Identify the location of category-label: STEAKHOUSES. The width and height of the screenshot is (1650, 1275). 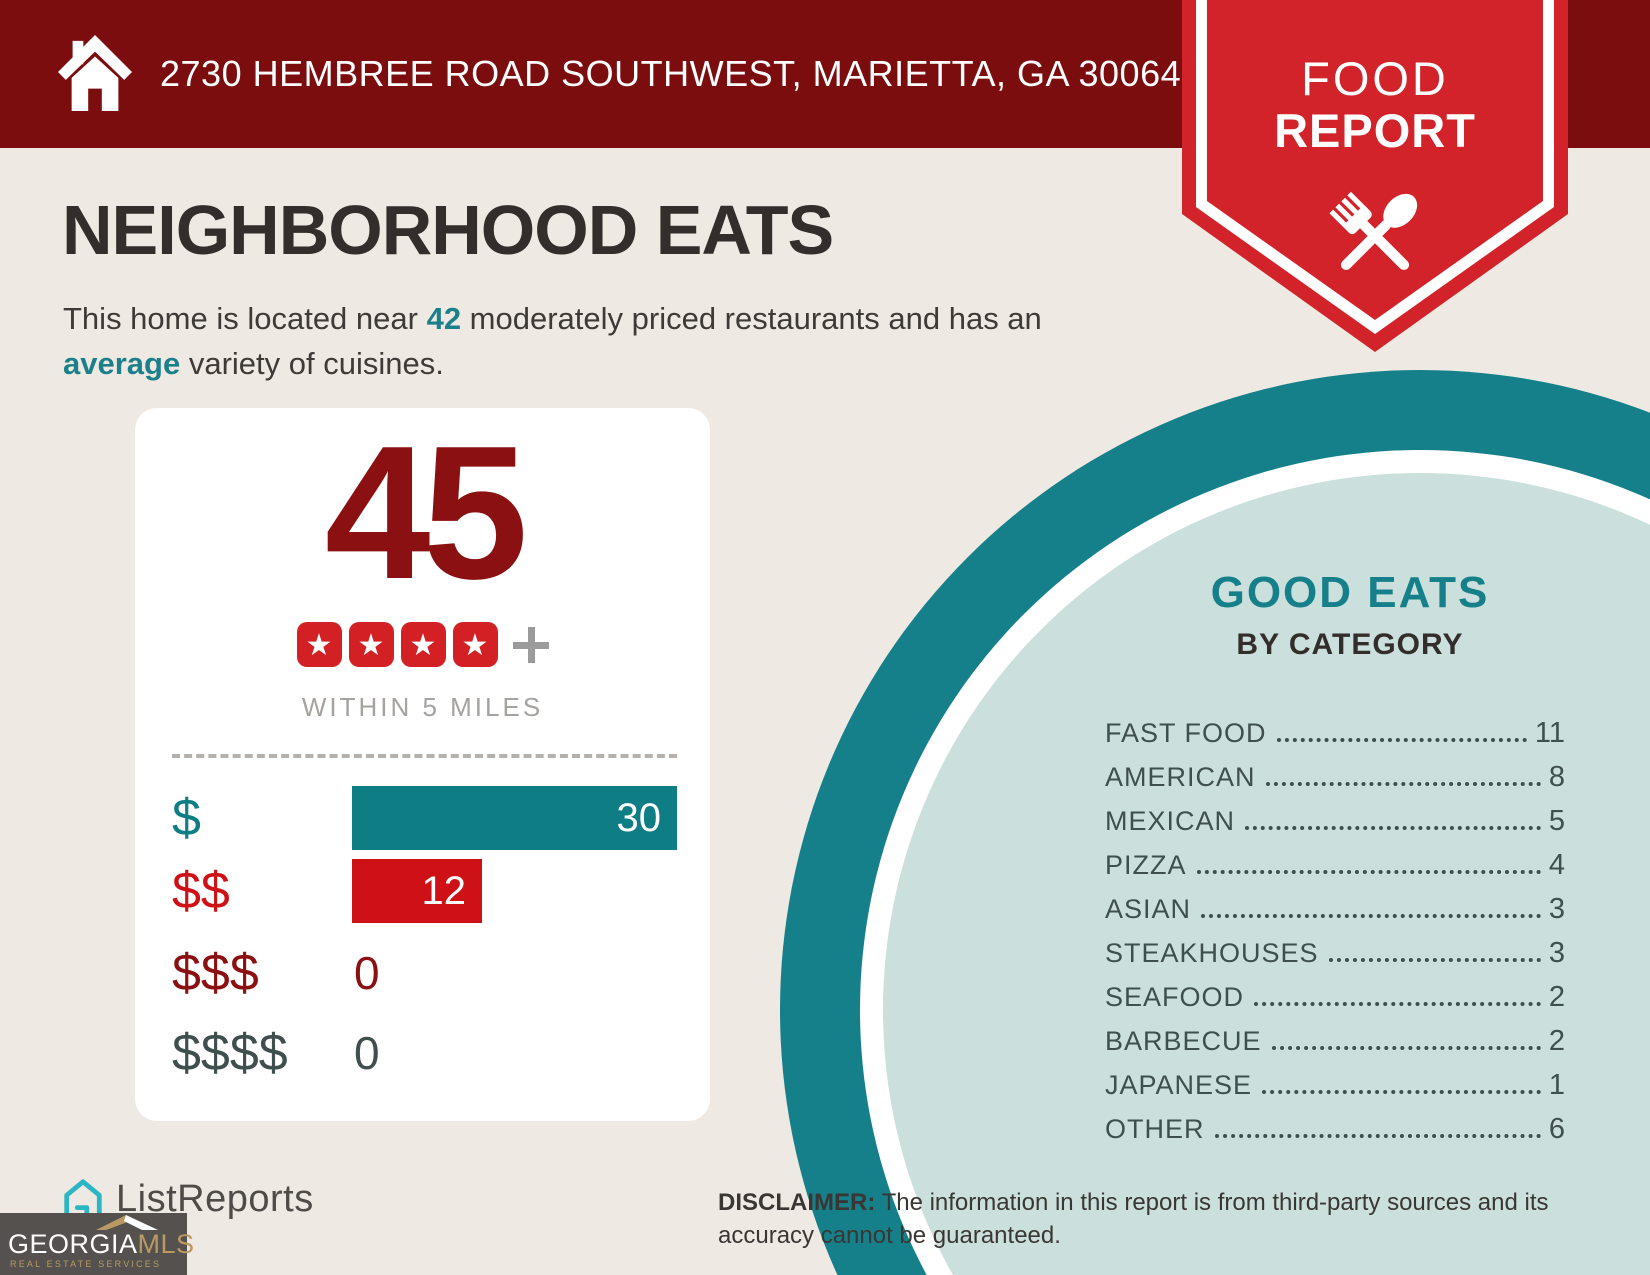
(1212, 953).